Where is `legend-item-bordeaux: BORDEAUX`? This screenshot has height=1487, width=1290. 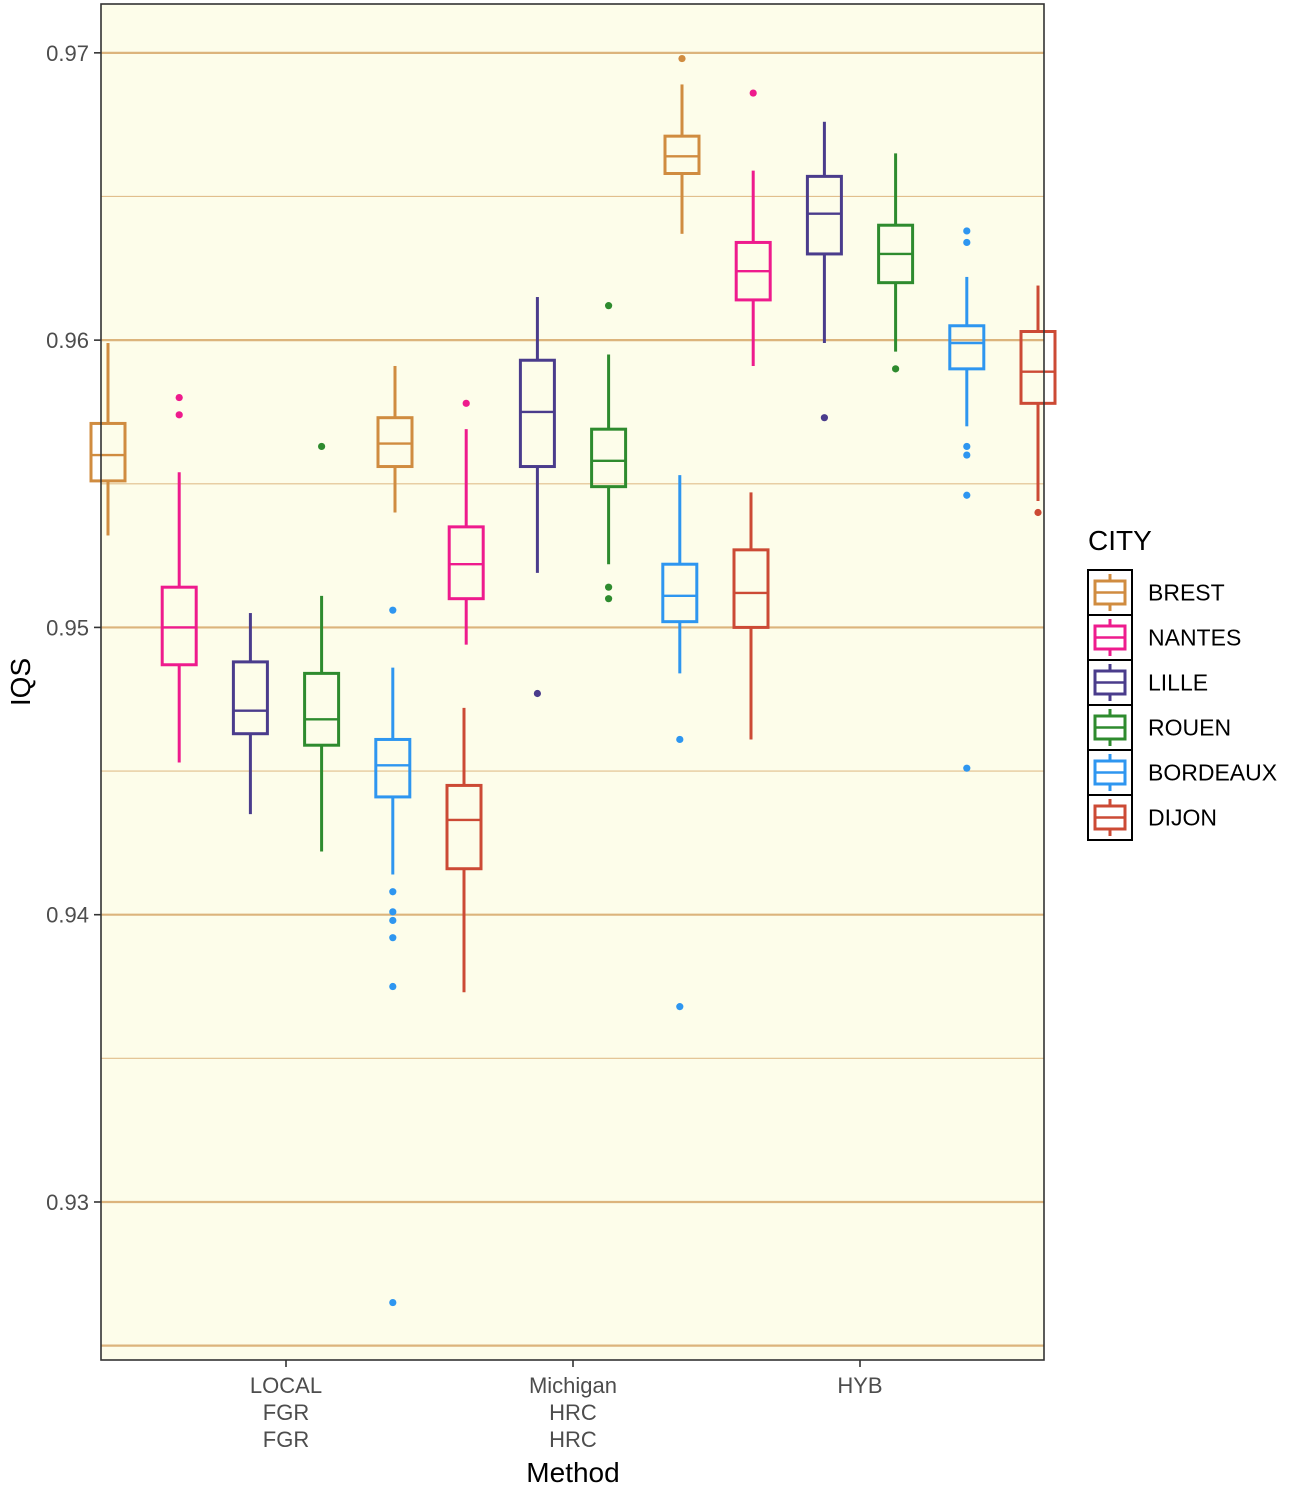
legend-item-bordeaux: BORDEAUX is located at coordinates (1182, 772).